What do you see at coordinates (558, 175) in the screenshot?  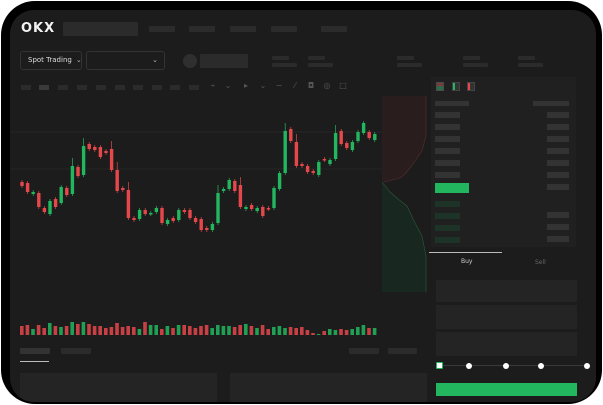 I see `ask-amount` at bounding box center [558, 175].